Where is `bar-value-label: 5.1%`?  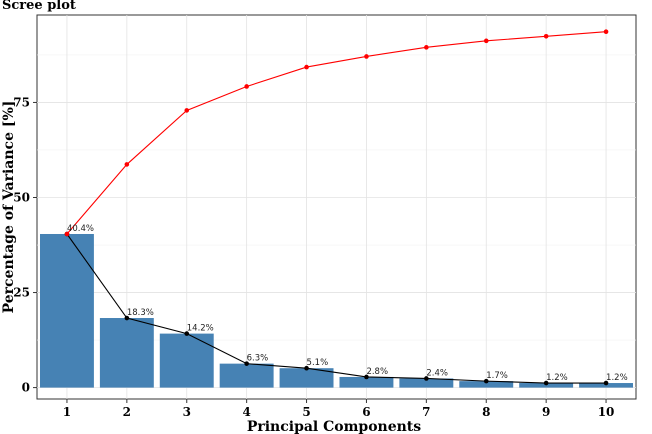
bar-value-label: 5.1% is located at coordinates (318, 363).